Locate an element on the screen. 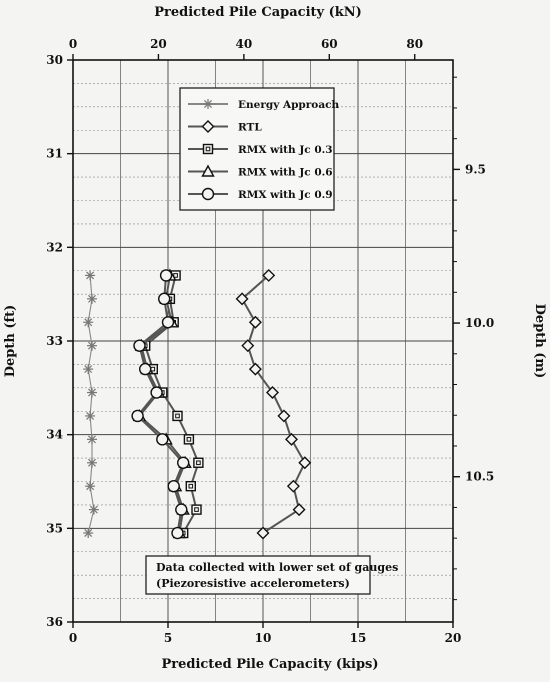 This screenshot has width=550, height=682. top-tick-label: 40 is located at coordinates (244, 44).